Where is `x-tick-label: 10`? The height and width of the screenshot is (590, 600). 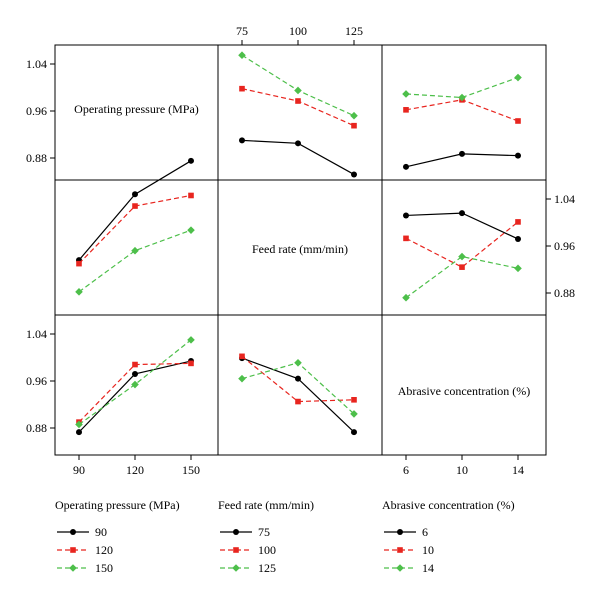
x-tick-label: 10 is located at coordinates (462, 470).